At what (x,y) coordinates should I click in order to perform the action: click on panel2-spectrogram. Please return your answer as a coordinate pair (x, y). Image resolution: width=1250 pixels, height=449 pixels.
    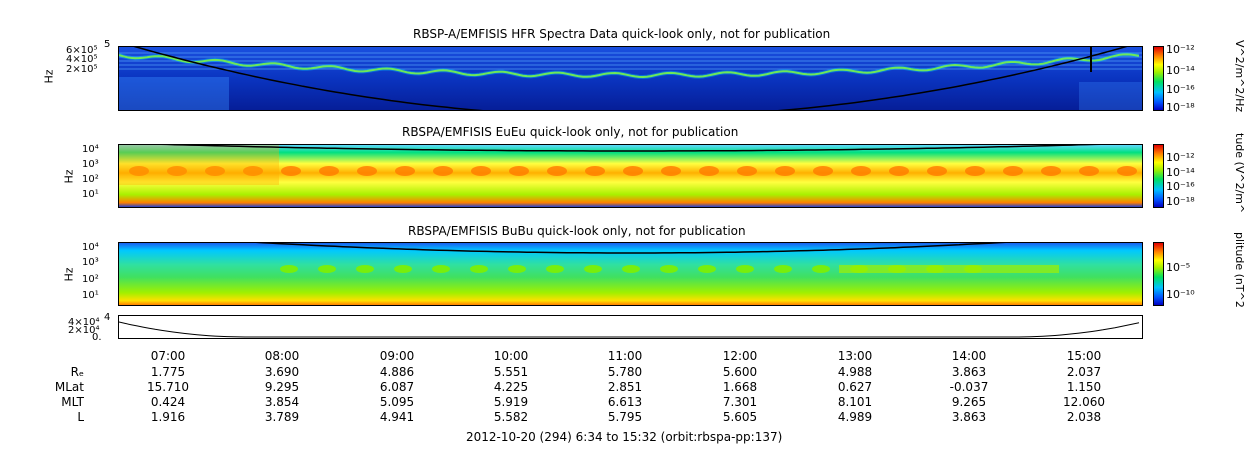
    Looking at the image, I should click on (630, 176).